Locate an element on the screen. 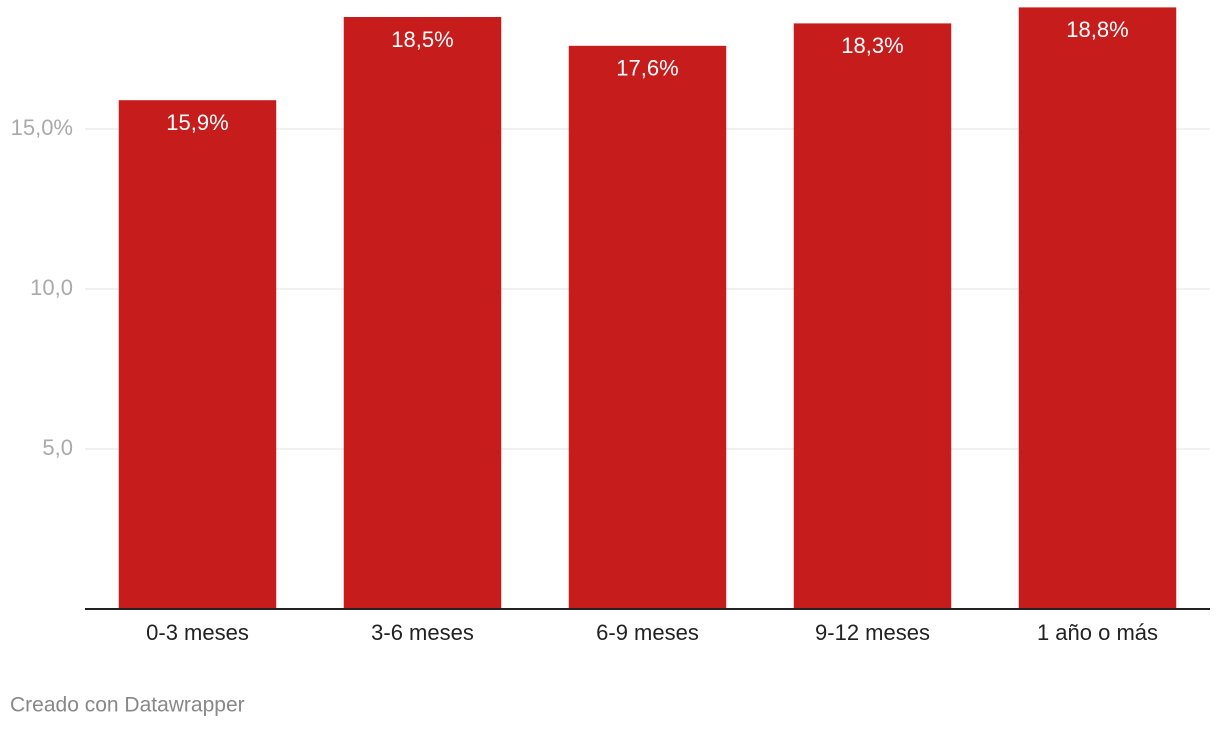 The image size is (1220, 730). x-tick-label: 6-9 meses is located at coordinates (647, 632).